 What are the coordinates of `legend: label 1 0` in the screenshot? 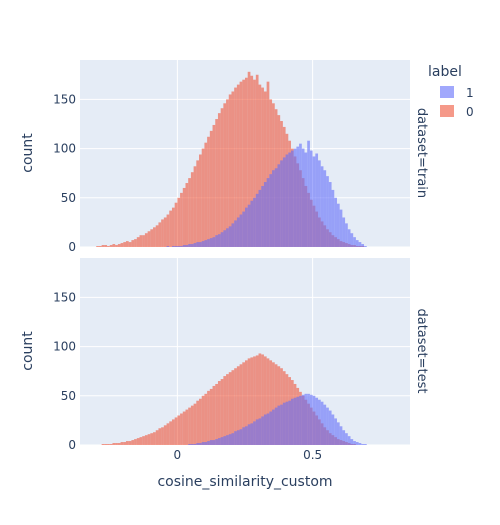 It's located at (451, 91).